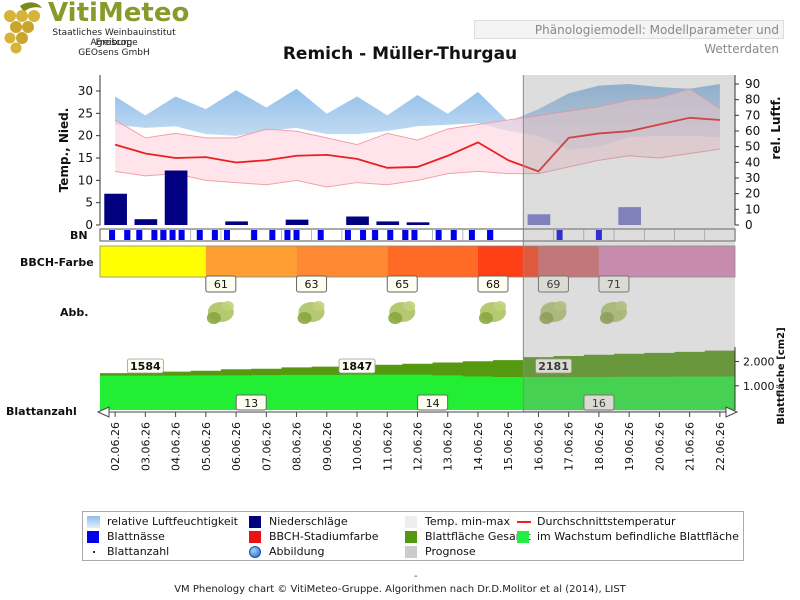 The width and height of the screenshot is (800, 600). I want to click on left-axis-label: Temp., Nied., so click(64, 150).